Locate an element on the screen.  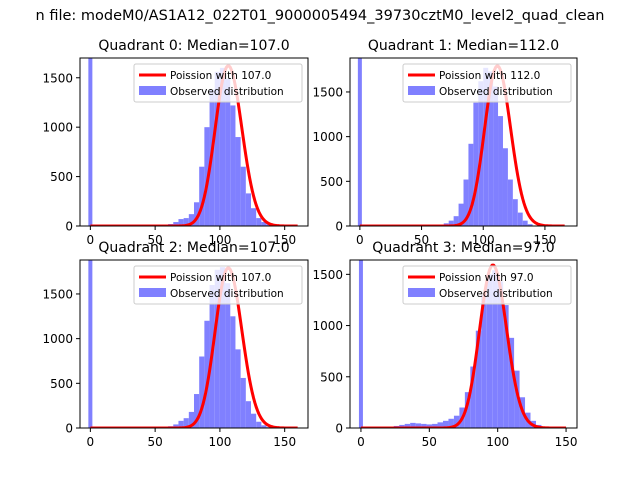
q1-title: Quadrant 1: Median=112.0 is located at coordinates (463, 46).